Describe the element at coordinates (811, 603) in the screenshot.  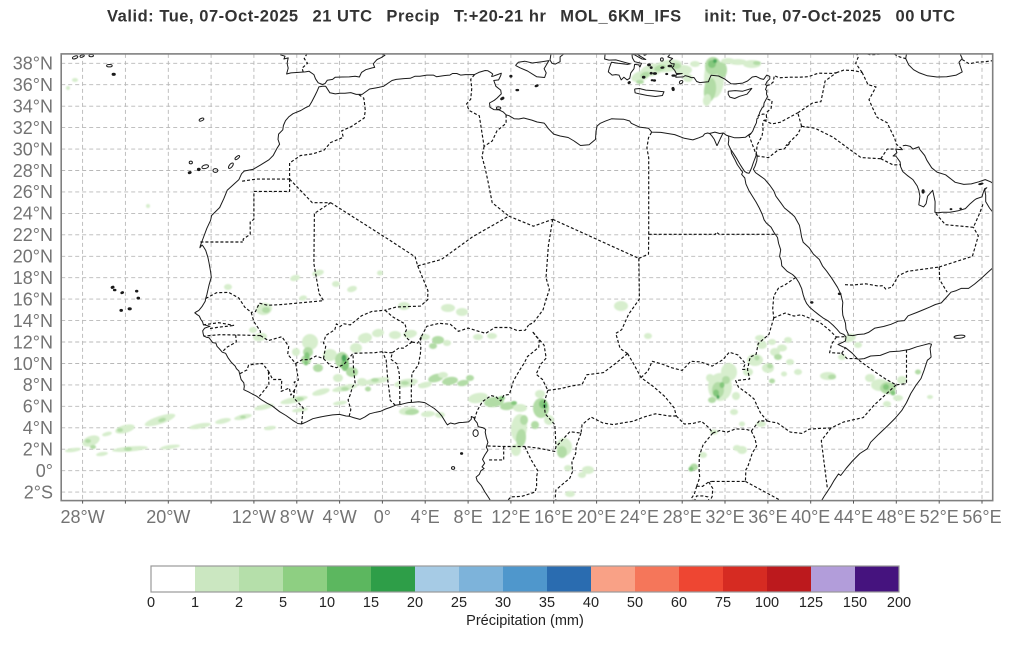
I see `svg-text: 125` at that location.